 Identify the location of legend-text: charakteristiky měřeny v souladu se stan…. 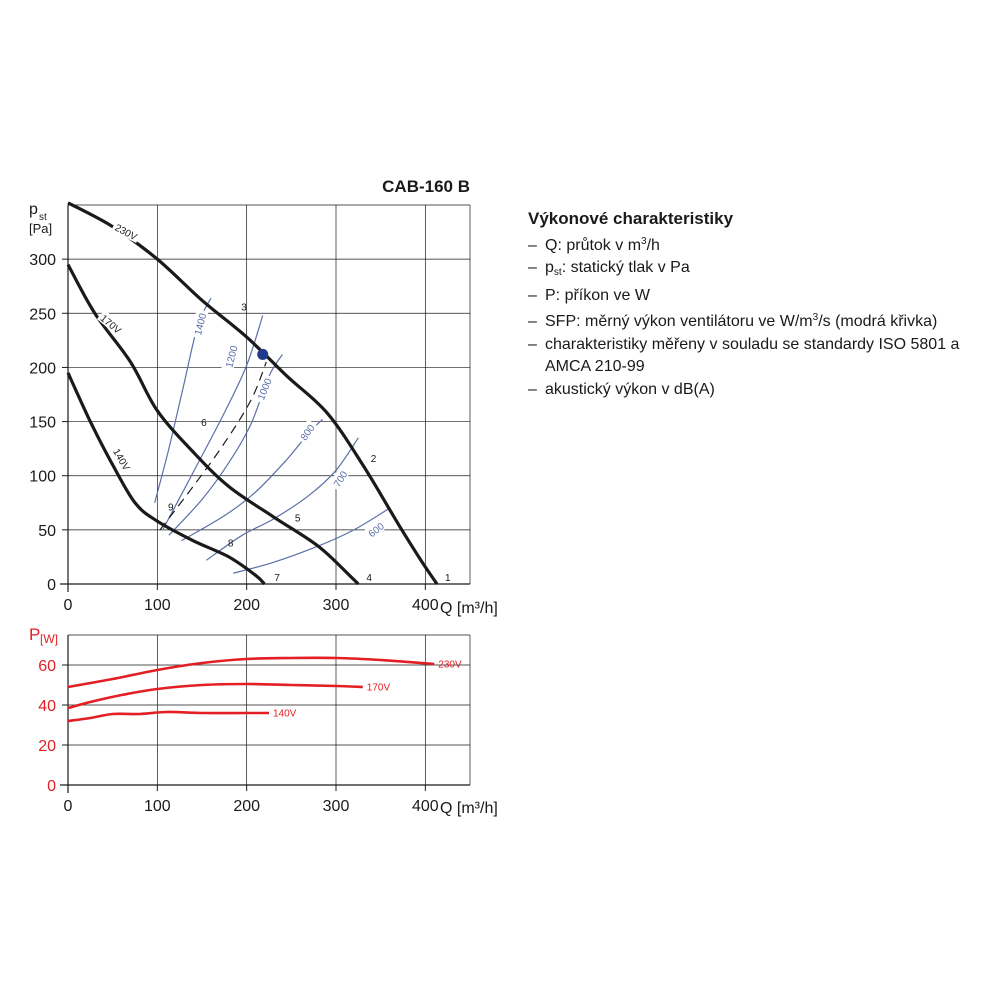
(752, 355).